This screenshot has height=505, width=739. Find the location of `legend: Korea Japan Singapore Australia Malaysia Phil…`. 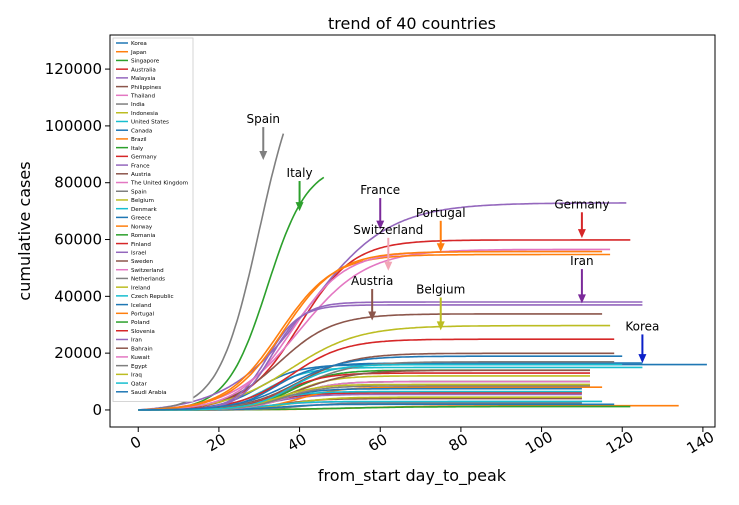

legend: Korea Japan Singapore Australia Malaysia Phil… is located at coordinates (153, 219).